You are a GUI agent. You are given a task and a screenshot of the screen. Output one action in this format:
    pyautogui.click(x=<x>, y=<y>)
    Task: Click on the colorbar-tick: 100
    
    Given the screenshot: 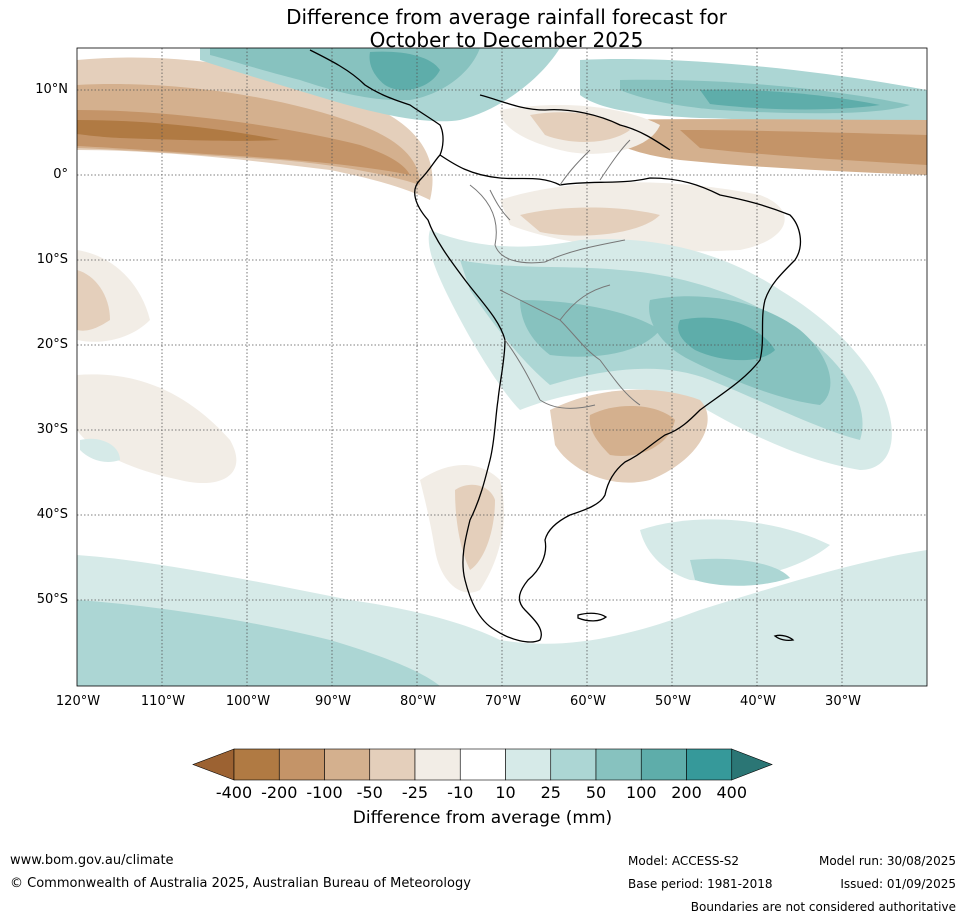 What is the action you would take?
    pyautogui.click(x=641, y=792)
    